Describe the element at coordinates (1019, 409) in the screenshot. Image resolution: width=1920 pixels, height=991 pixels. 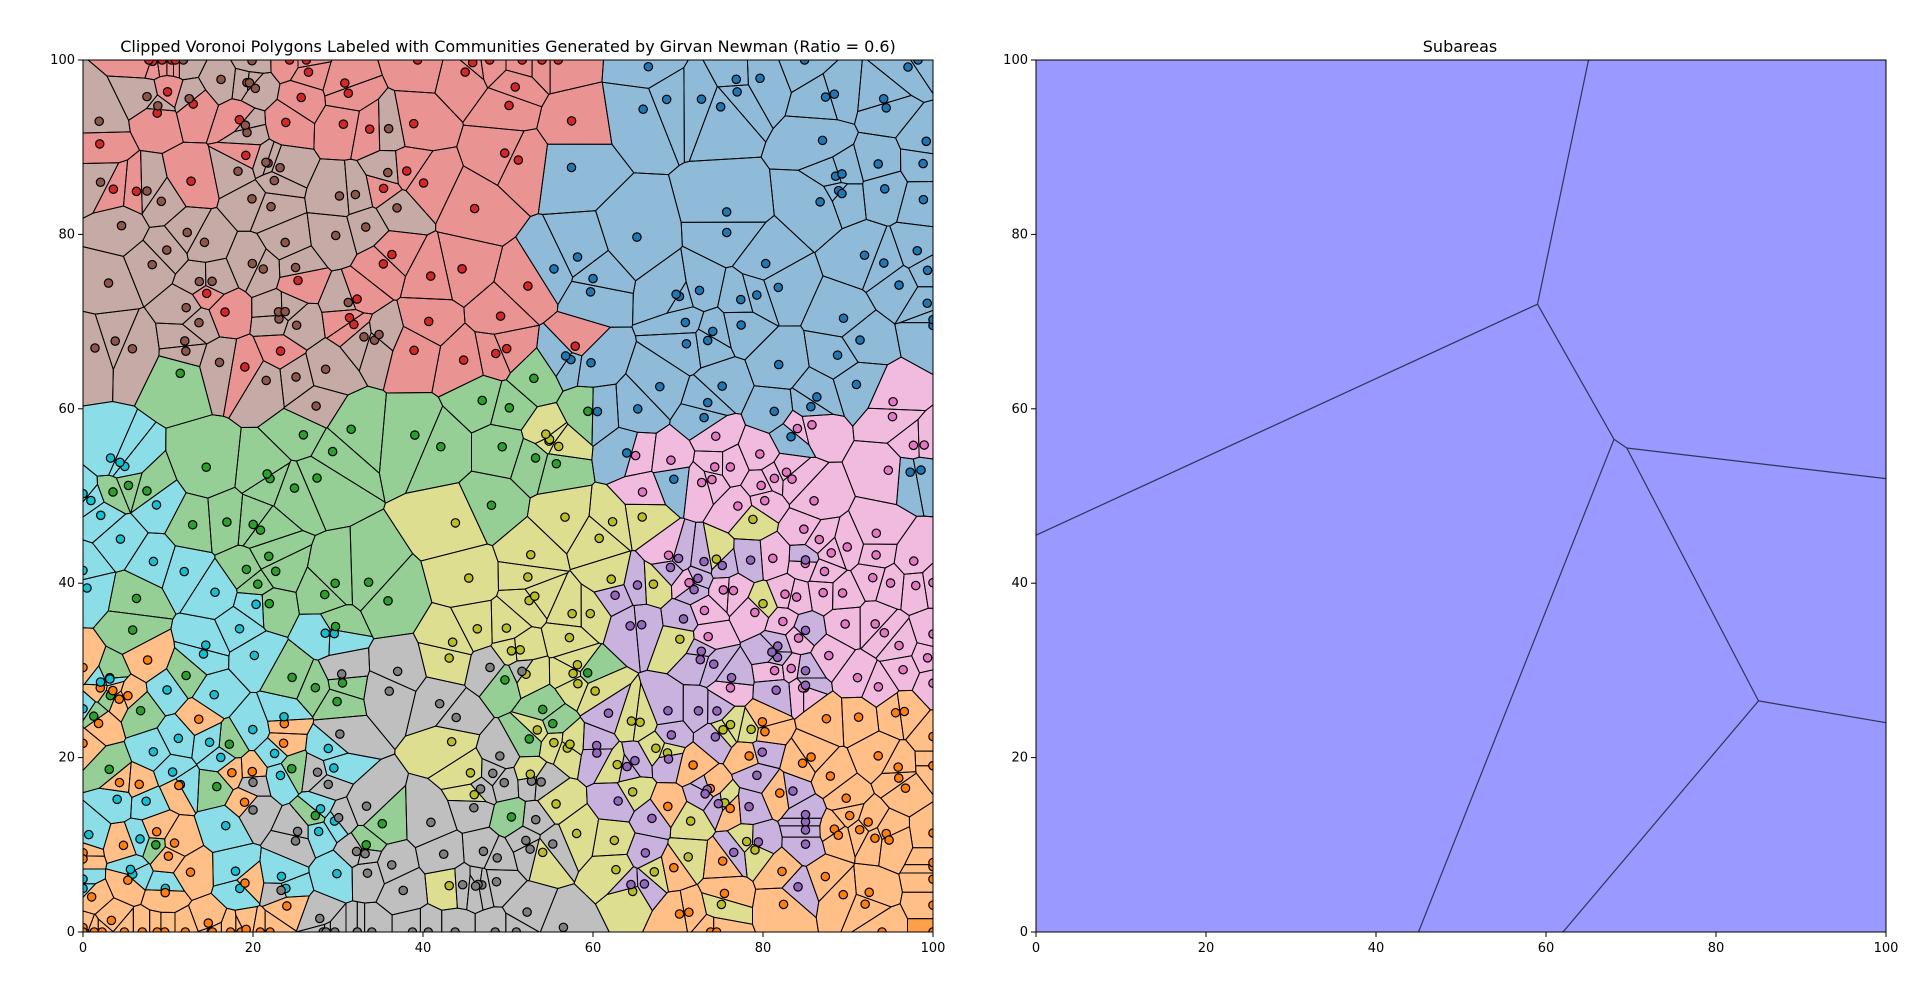
I see `y-tick-label: 60` at that location.